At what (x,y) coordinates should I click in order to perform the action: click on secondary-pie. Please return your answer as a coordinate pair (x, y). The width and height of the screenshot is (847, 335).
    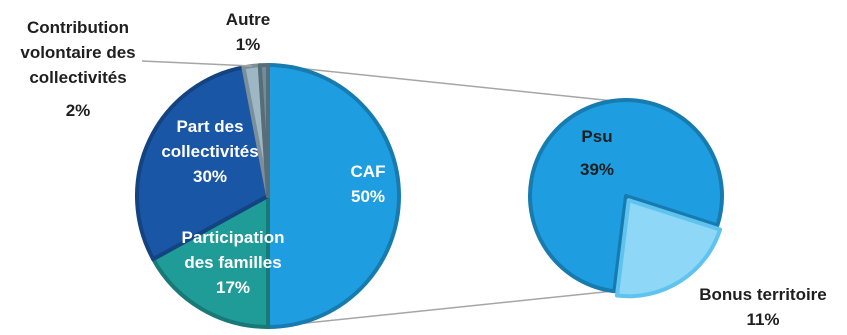
    Looking at the image, I should click on (626, 198).